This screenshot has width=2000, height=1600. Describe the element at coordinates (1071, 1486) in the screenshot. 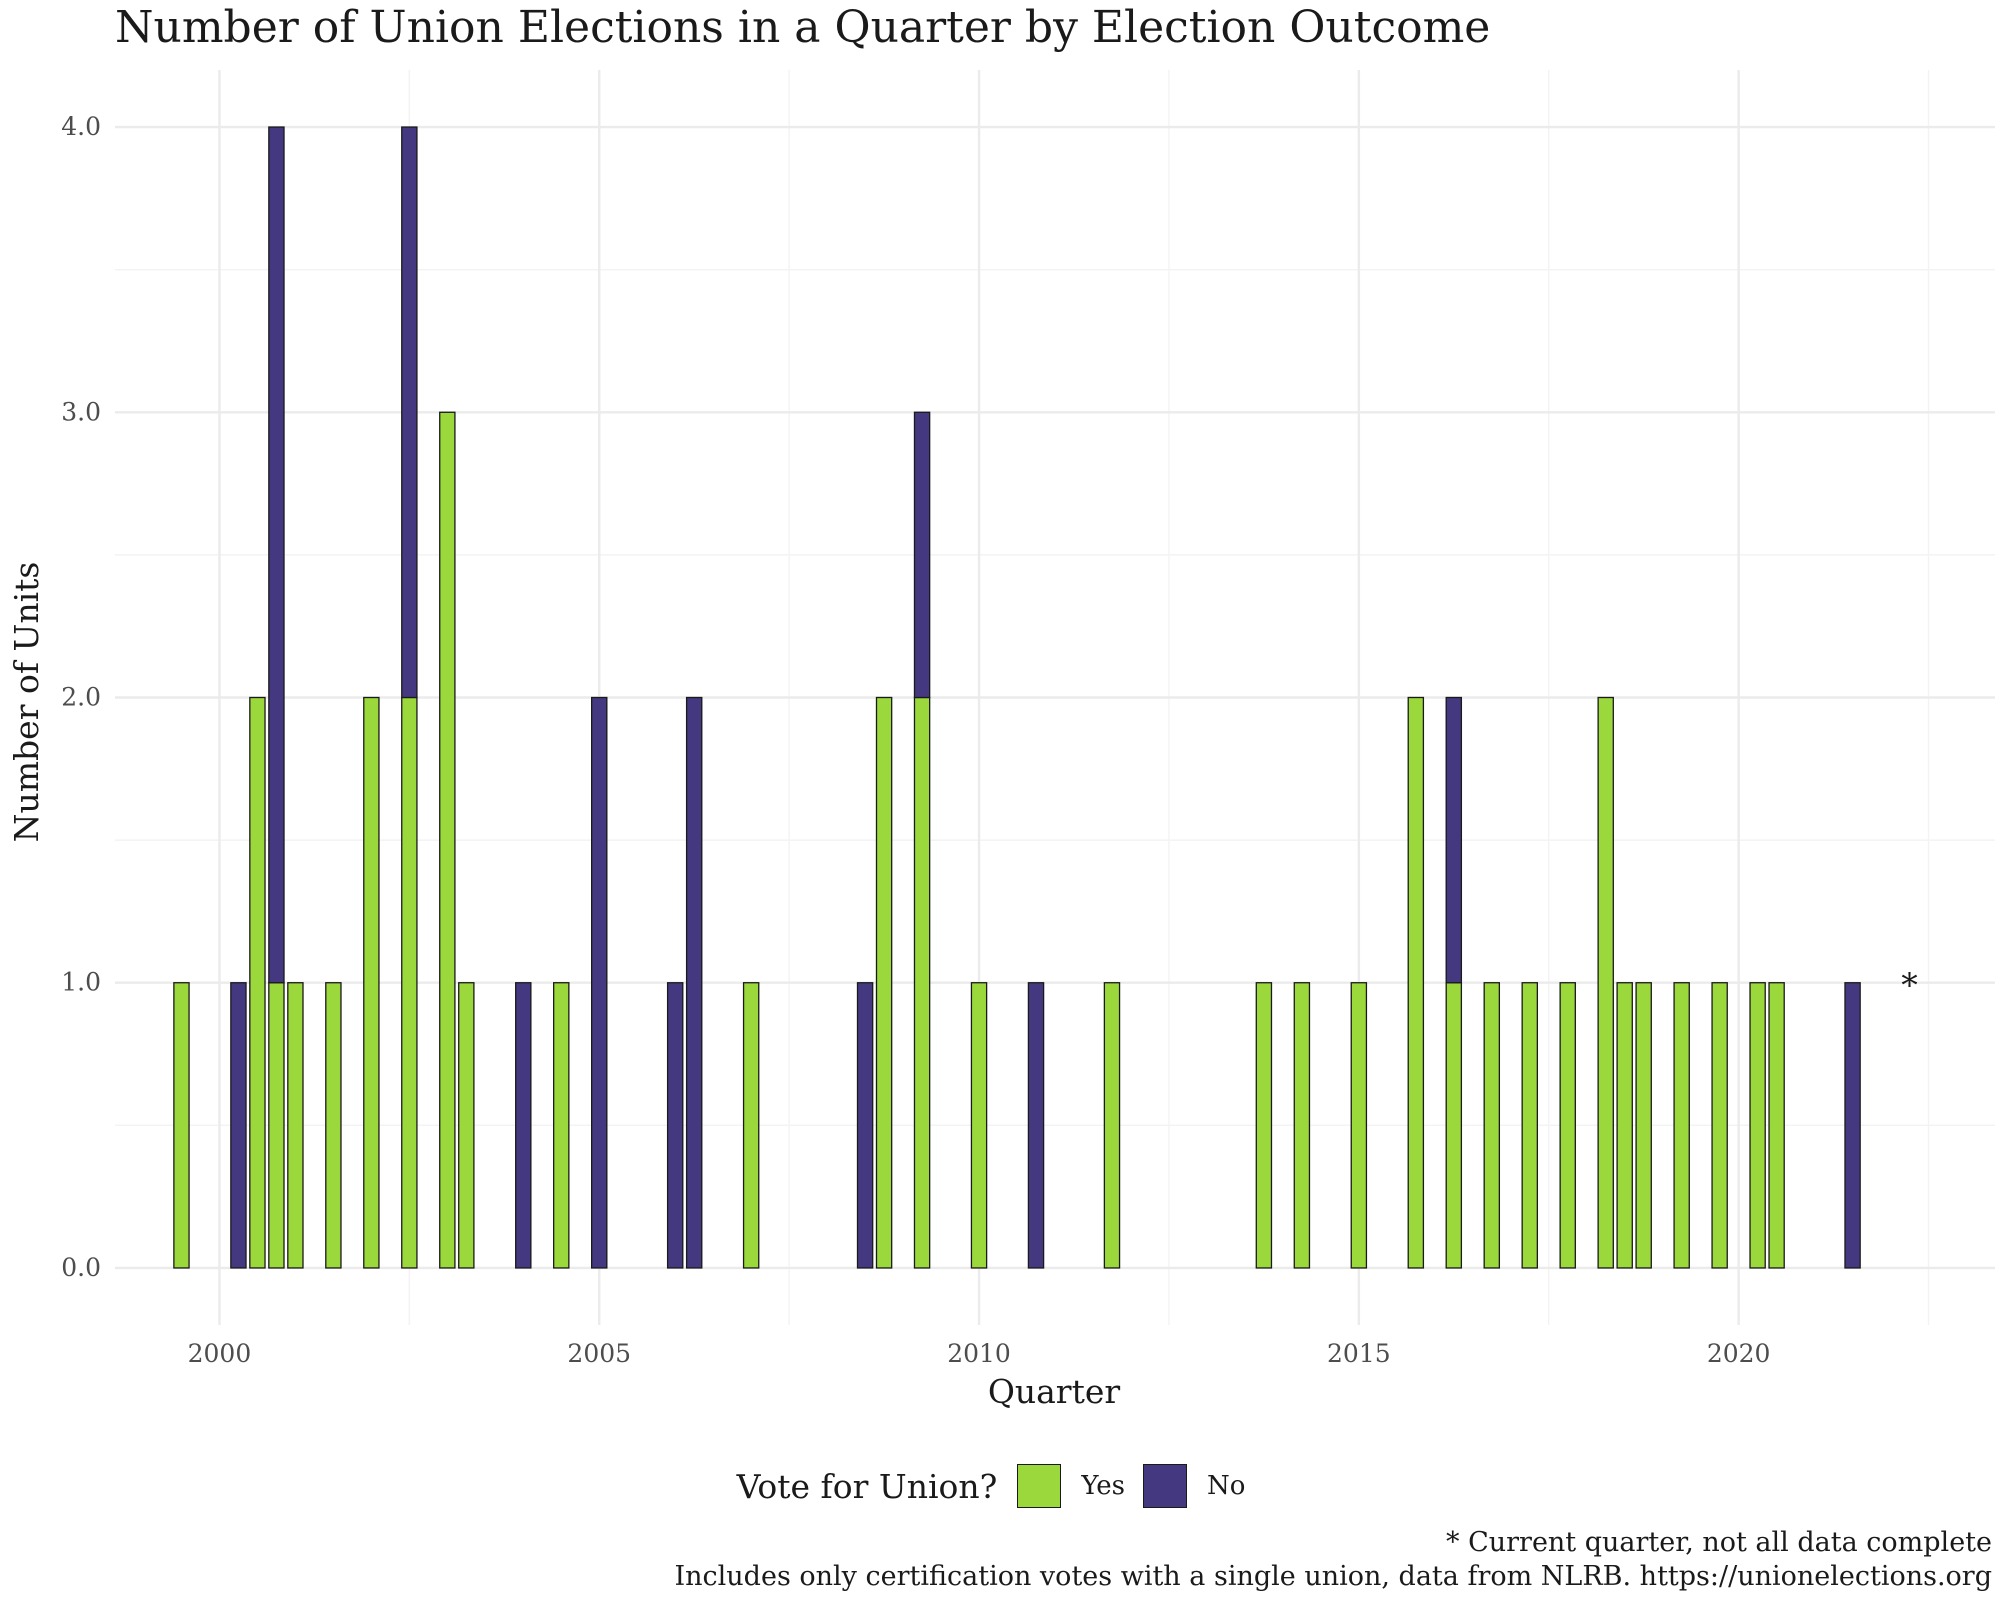

I see `legend-item-yes: Yes` at that location.